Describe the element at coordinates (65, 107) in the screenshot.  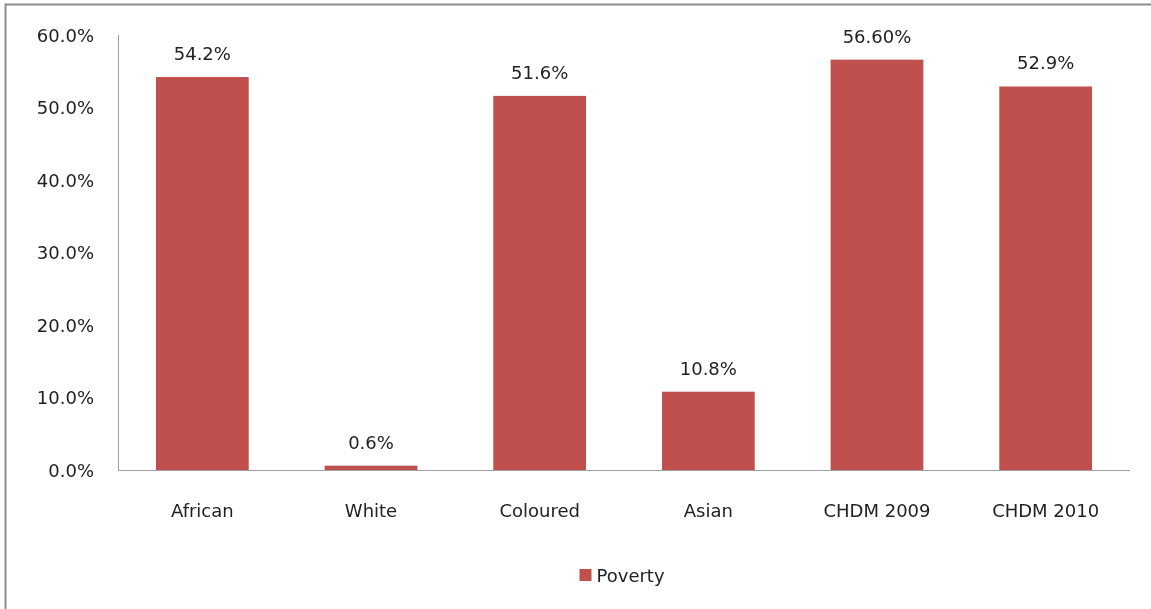
I see `y-tick-label: 50.0%` at that location.